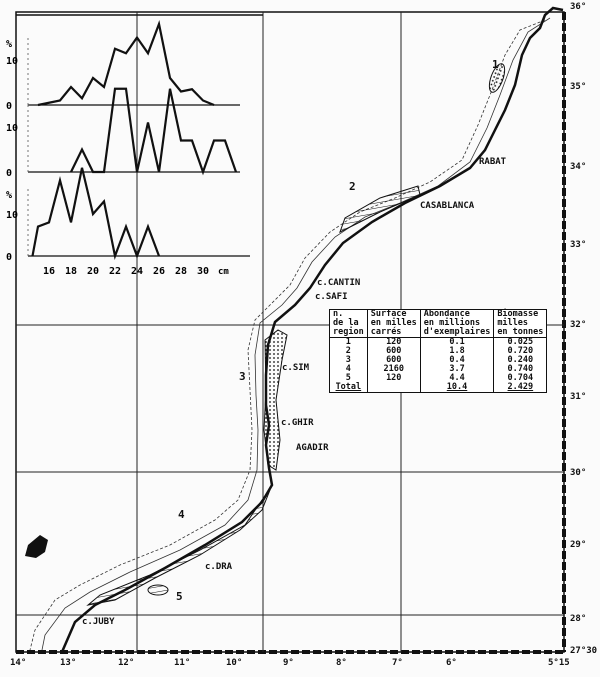 The width and height of the screenshot is (600, 677). What do you see at coordinates (578, 7) in the screenshot?
I see `latitude-label: 36°` at bounding box center [578, 7].